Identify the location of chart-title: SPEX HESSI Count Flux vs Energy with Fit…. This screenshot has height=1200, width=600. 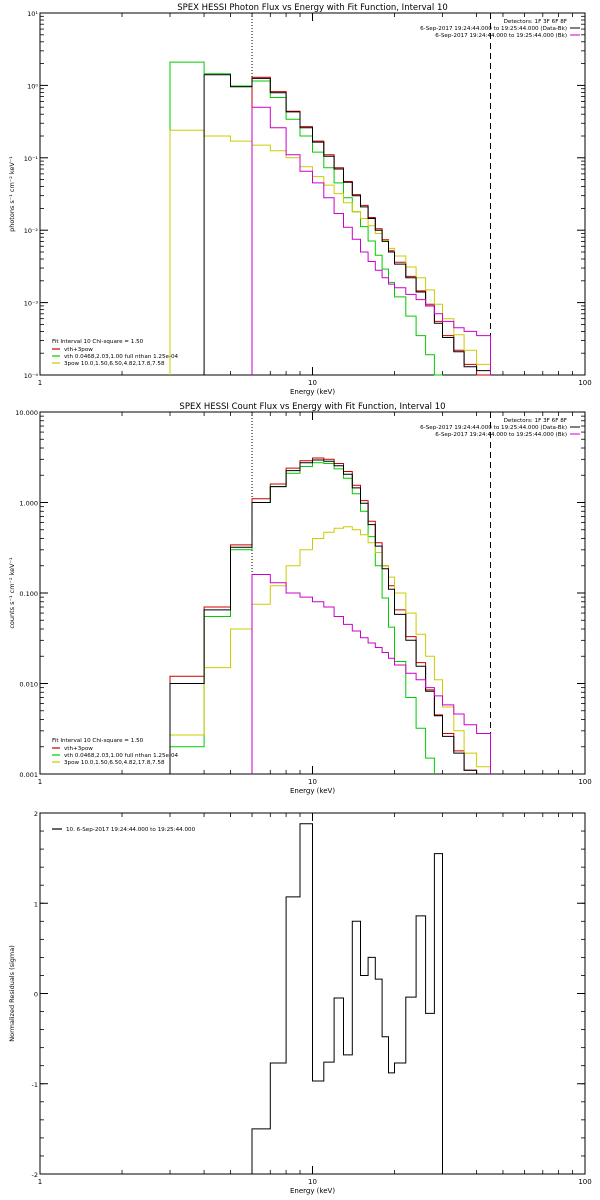
(312, 407).